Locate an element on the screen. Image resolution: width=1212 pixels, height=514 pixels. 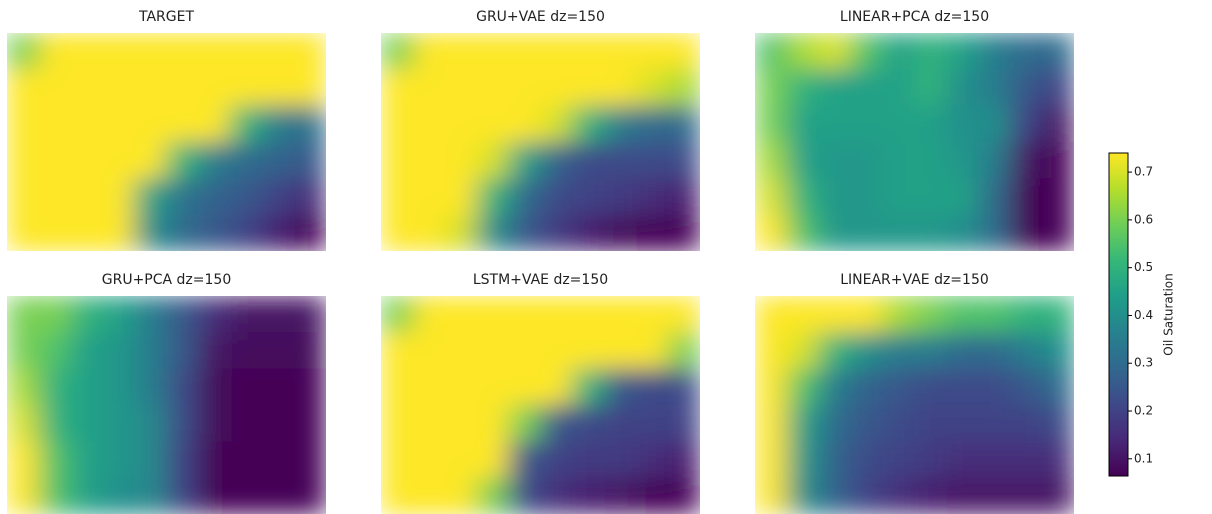
colorbar-tick-label: 0.4 is located at coordinates (1143, 315).